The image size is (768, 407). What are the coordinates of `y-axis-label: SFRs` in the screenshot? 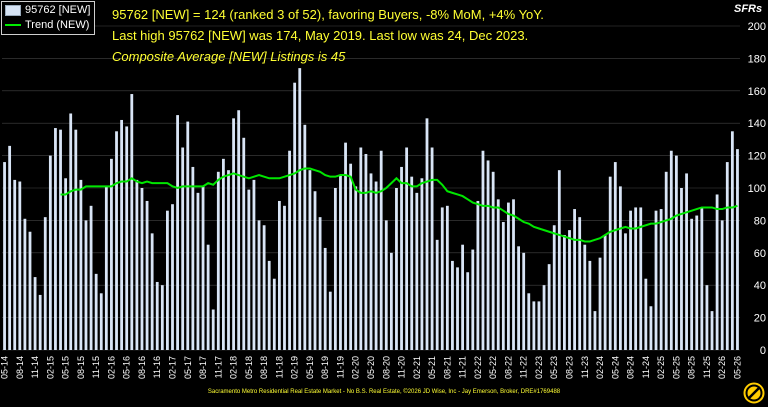 It's located at (748, 9).